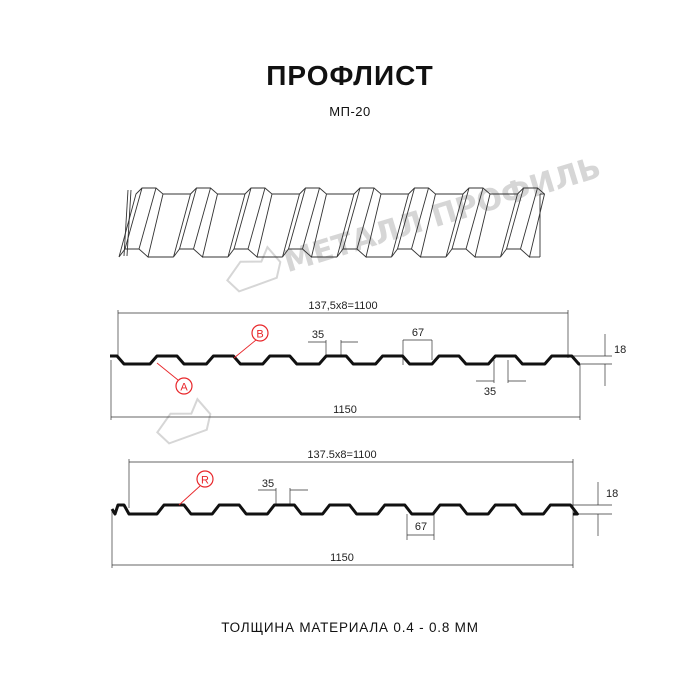  I want to click on callout-b-label: B, so click(259, 335).